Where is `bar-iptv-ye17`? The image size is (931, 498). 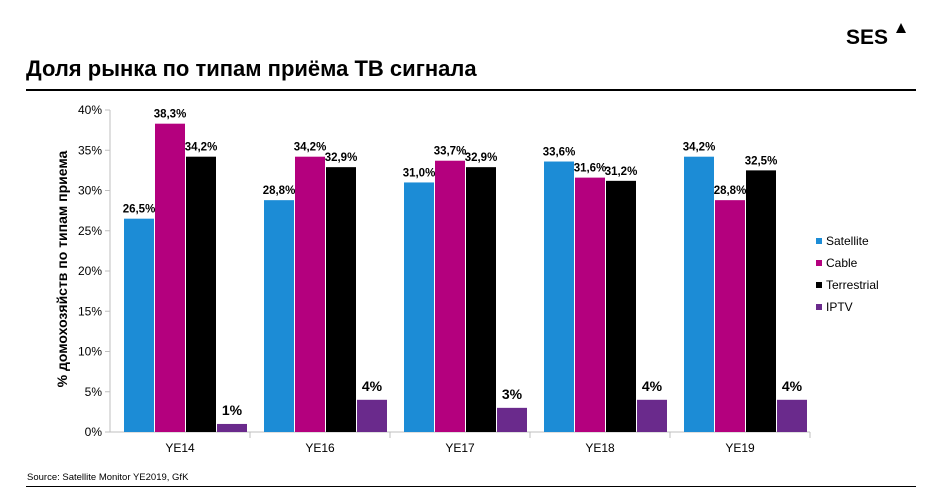 bar-iptv-ye17 is located at coordinates (512, 419).